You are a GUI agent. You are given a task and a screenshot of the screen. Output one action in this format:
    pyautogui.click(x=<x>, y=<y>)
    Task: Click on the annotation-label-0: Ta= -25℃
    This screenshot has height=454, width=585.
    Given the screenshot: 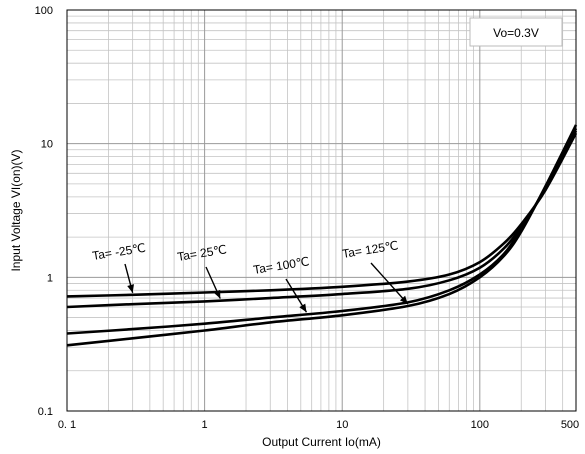 What is the action you would take?
    pyautogui.click(x=118, y=252)
    